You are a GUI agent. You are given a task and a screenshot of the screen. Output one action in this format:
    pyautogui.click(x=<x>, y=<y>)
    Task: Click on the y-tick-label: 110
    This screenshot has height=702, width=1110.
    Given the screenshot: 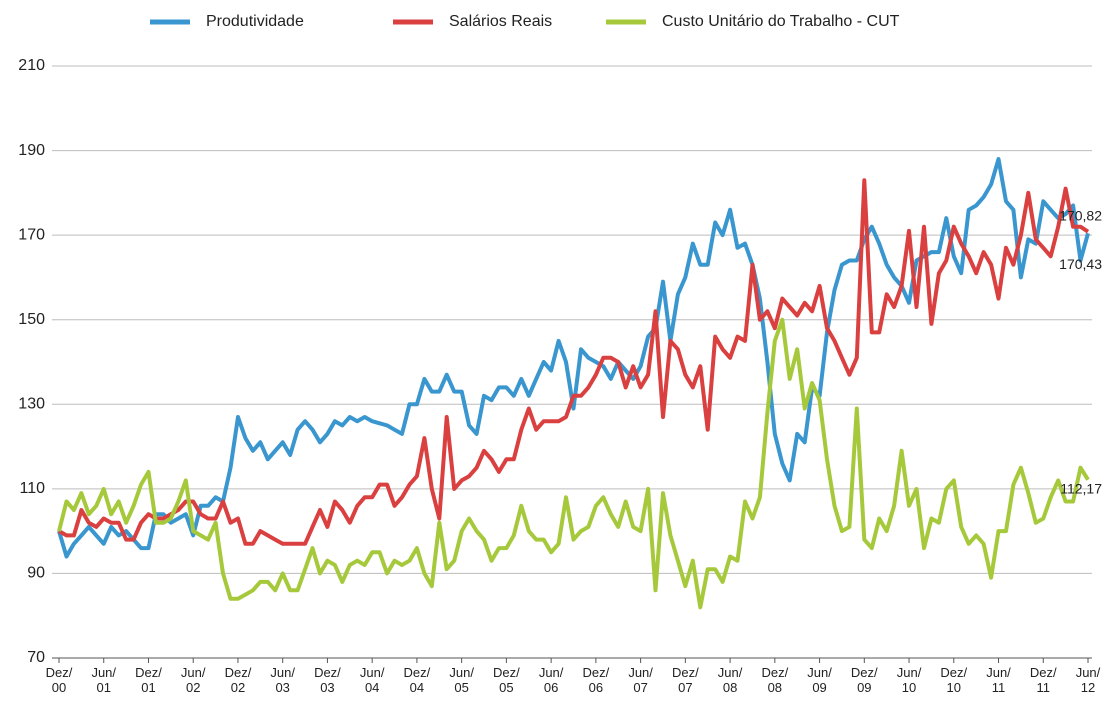 What is the action you would take?
    pyautogui.click(x=32, y=488)
    